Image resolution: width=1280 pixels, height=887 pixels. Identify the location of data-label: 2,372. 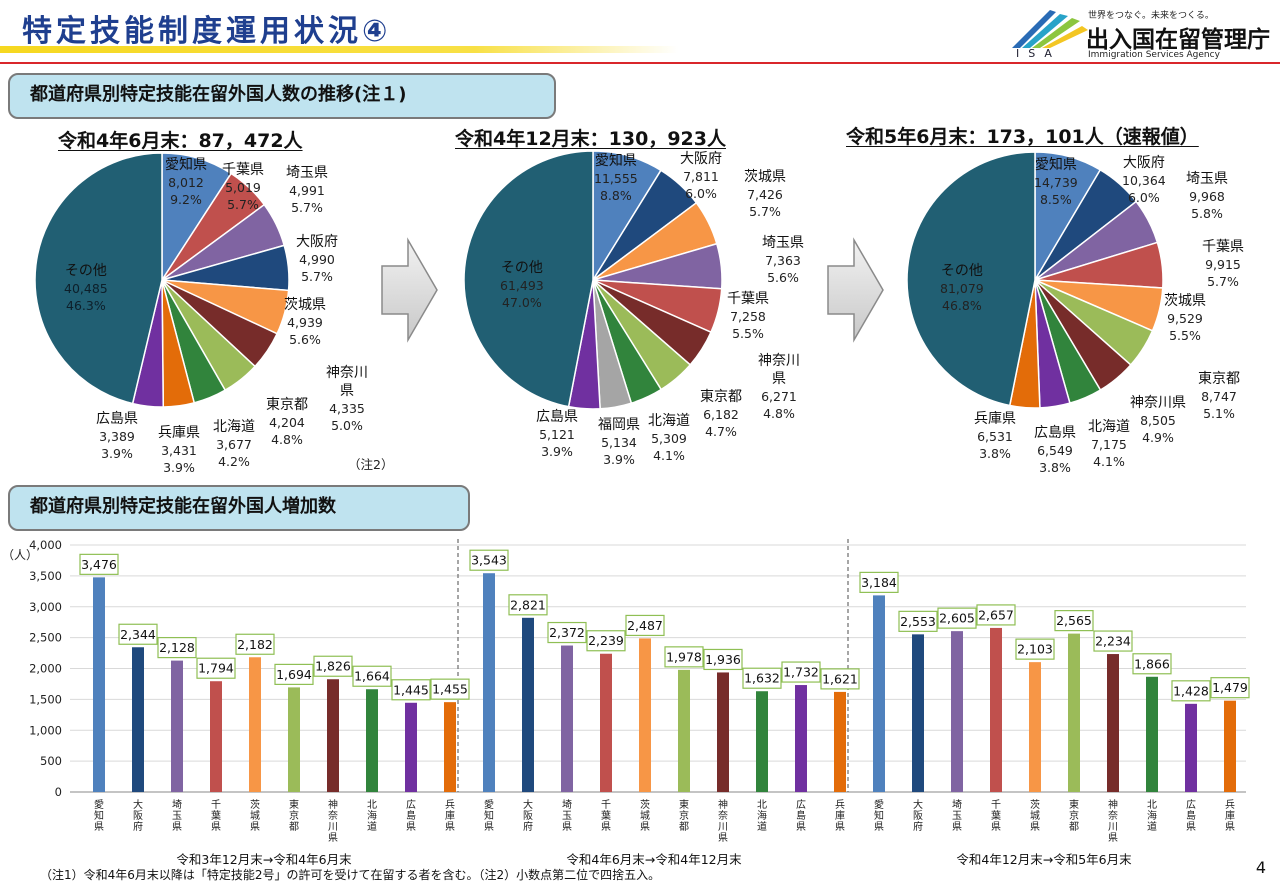
(567, 632).